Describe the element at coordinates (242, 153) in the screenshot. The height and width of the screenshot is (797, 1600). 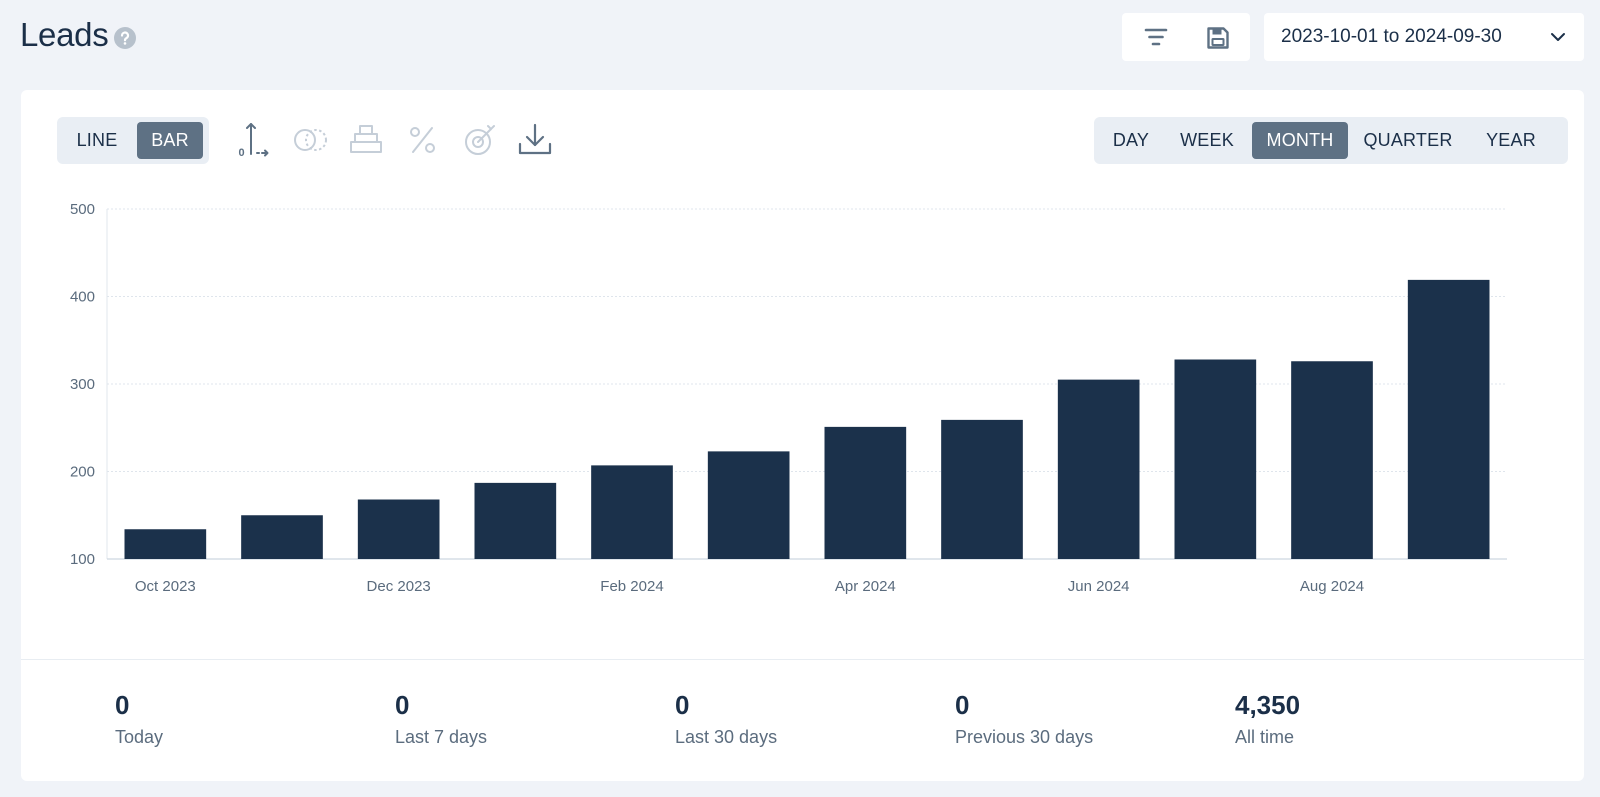
I see `svg-text: 0` at that location.